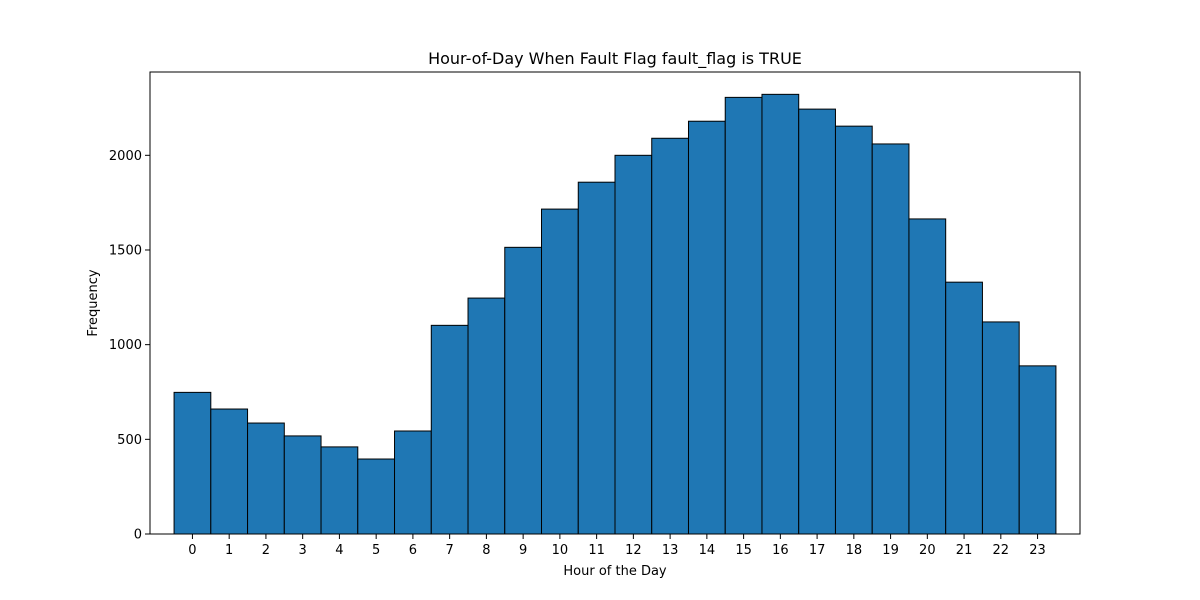  I want to click on x-tick-label: 16, so click(780, 550).